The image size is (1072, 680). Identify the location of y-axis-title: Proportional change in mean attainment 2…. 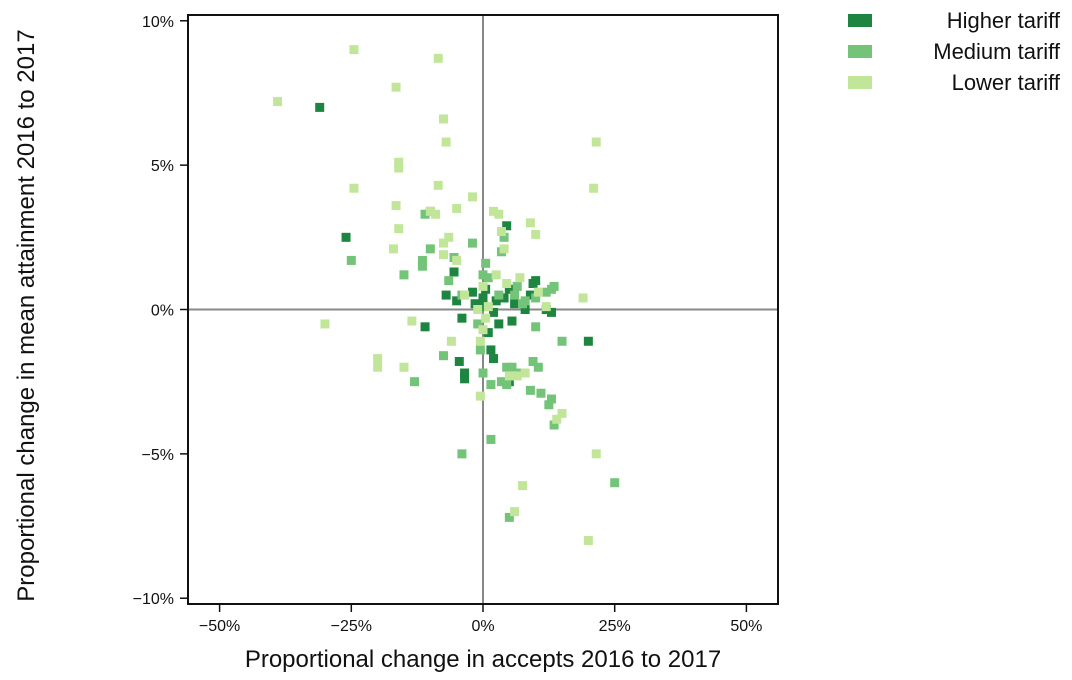
(26, 315).